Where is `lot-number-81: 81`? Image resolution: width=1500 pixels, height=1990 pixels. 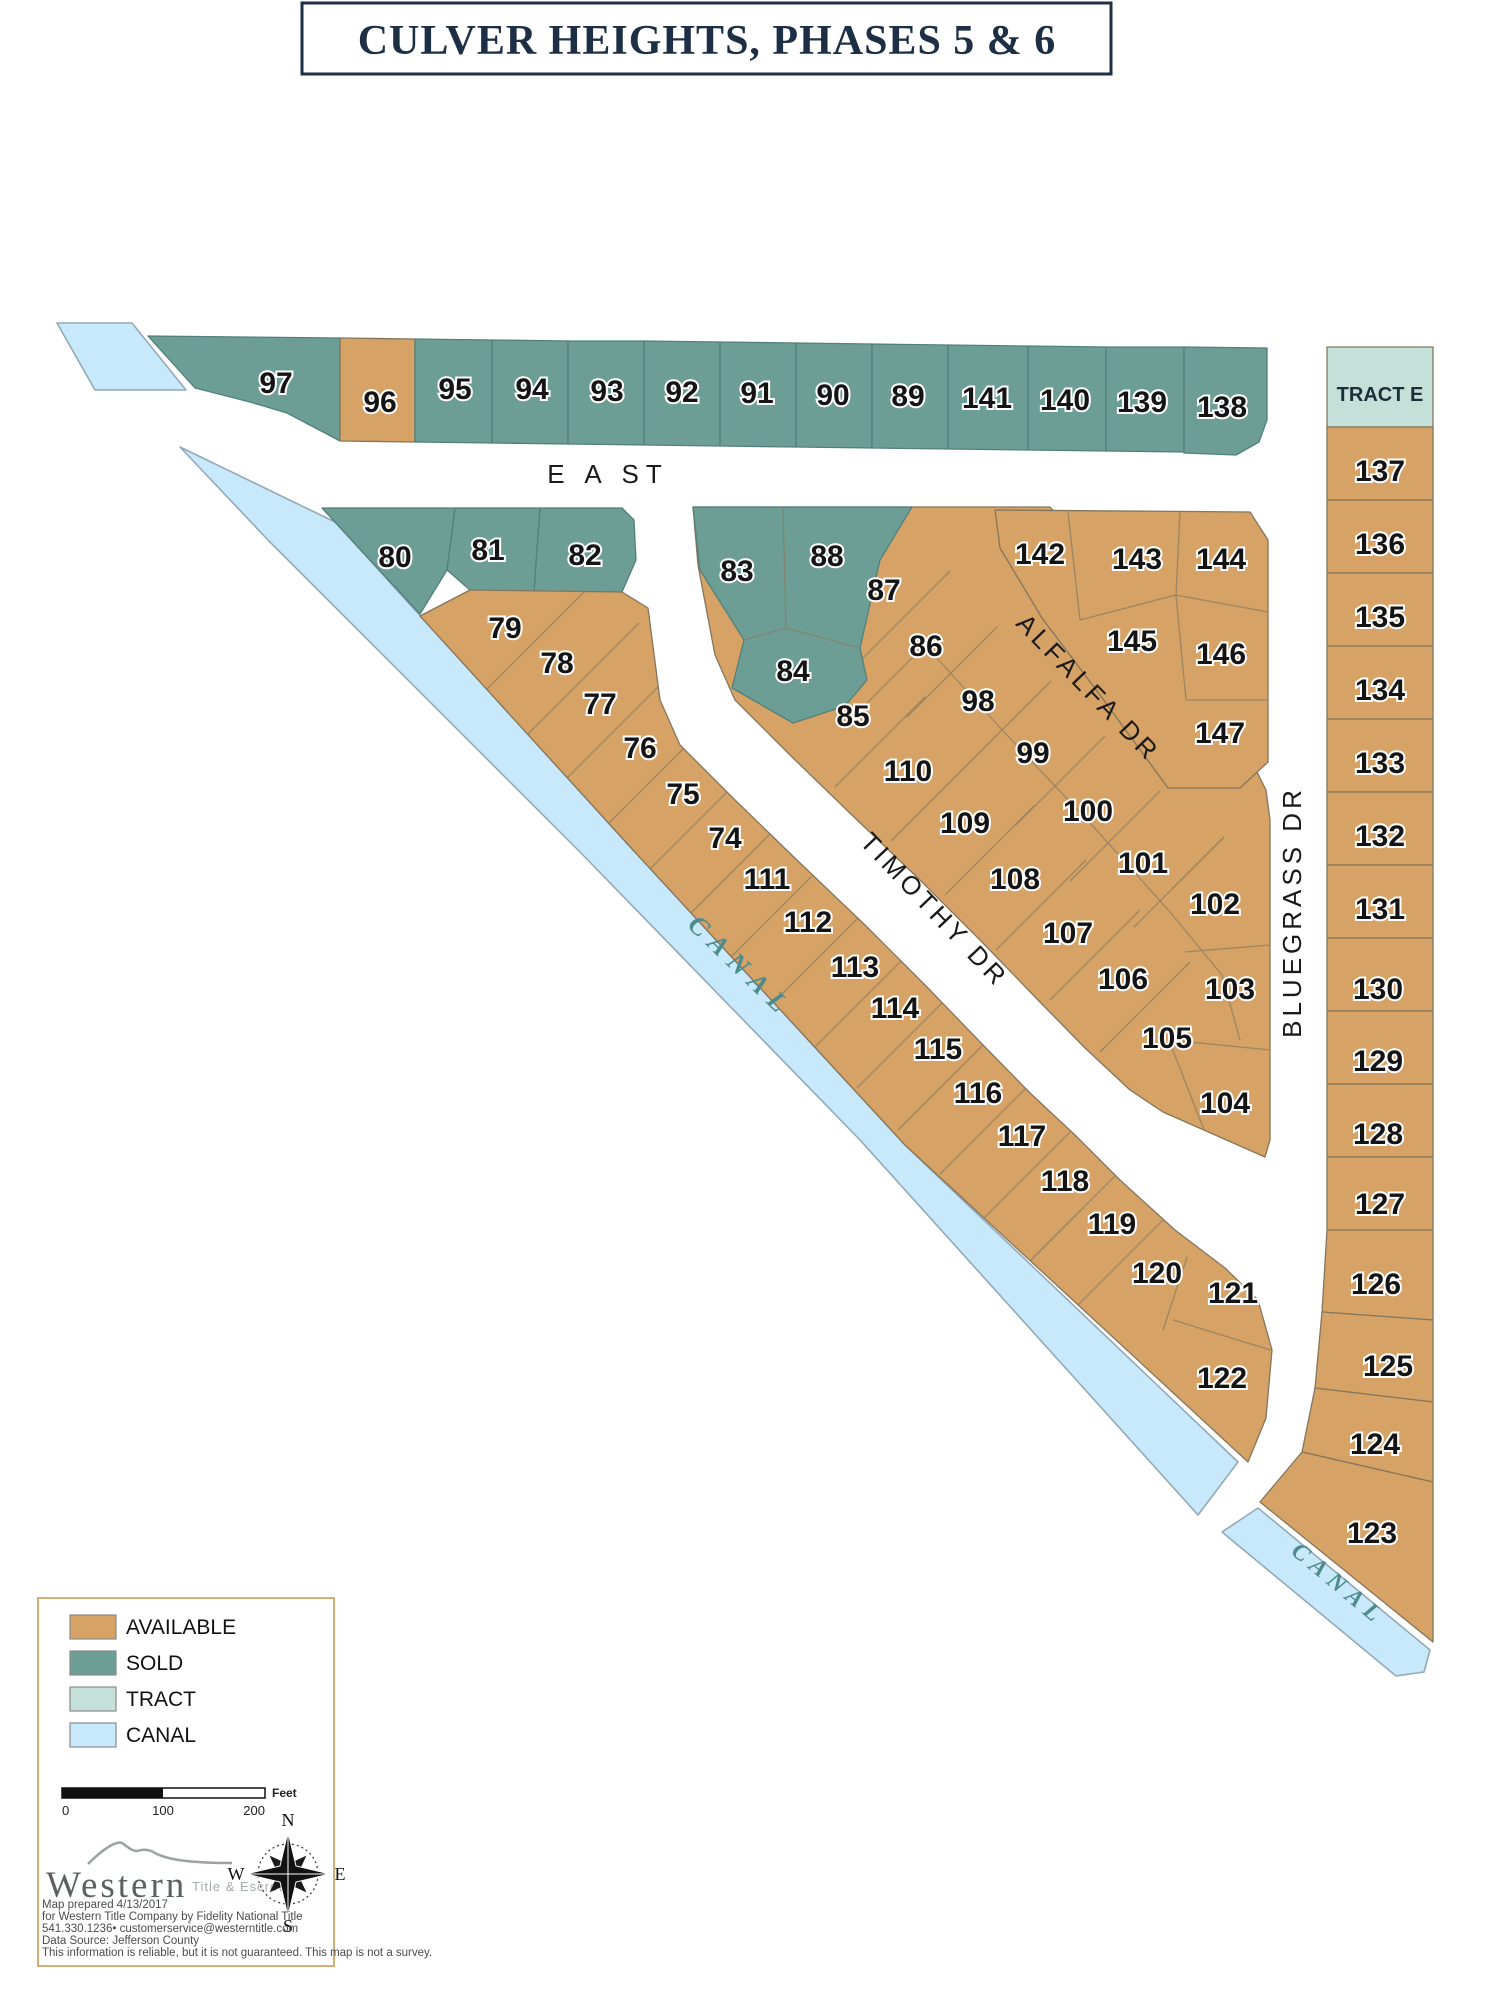 lot-number-81: 81 is located at coordinates (487, 550).